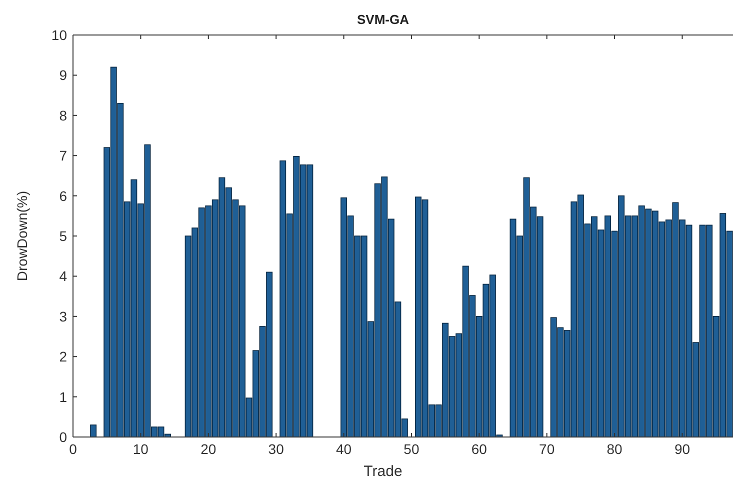  Describe the element at coordinates (63, 356) in the screenshot. I see `y-tick-label: 2` at that location.